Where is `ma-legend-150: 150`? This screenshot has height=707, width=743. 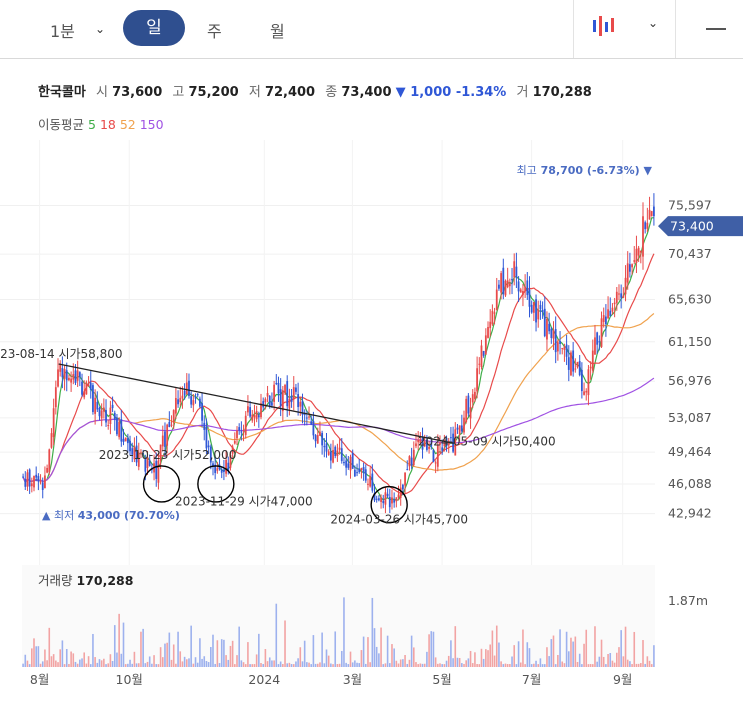
ma-legend-150: 150 is located at coordinates (151, 124).